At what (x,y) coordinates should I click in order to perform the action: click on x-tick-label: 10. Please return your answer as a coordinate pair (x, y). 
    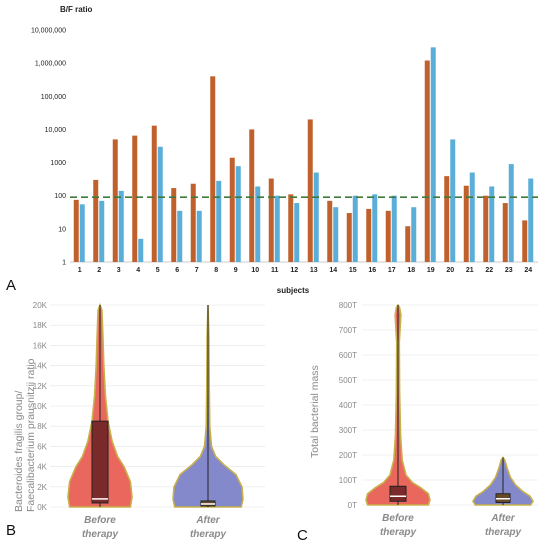
    Looking at the image, I should click on (255, 270).